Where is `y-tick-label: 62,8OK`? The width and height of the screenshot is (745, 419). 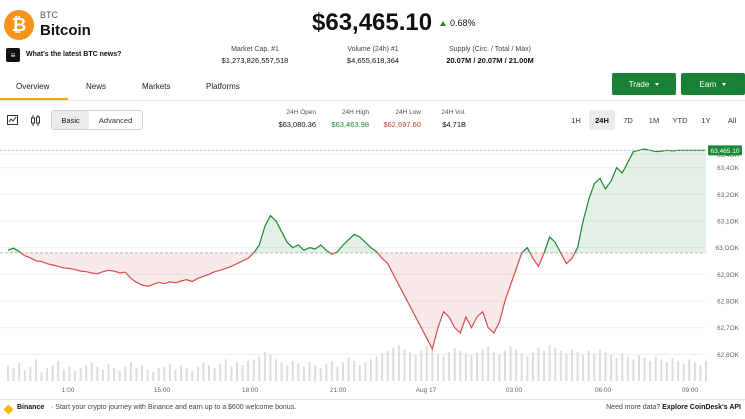 y-tick-label: 62,8OK is located at coordinates (728, 302).